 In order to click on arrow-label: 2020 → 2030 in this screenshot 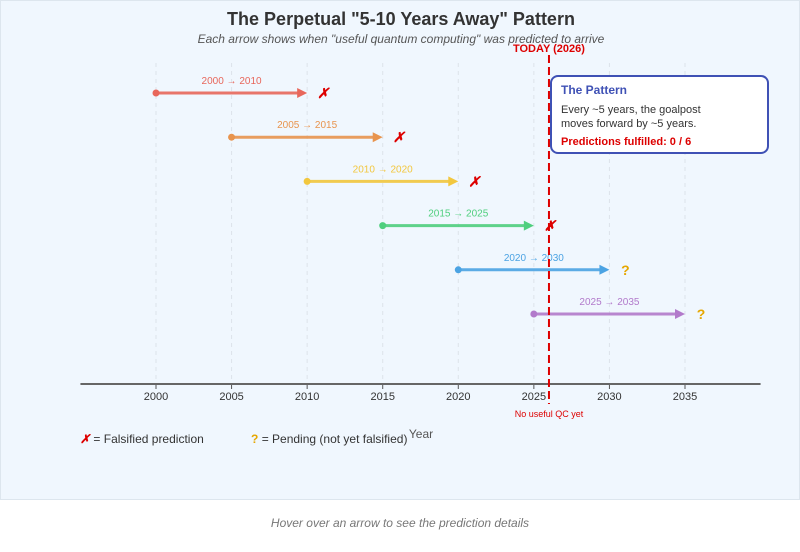, I will do `click(534, 258)`.